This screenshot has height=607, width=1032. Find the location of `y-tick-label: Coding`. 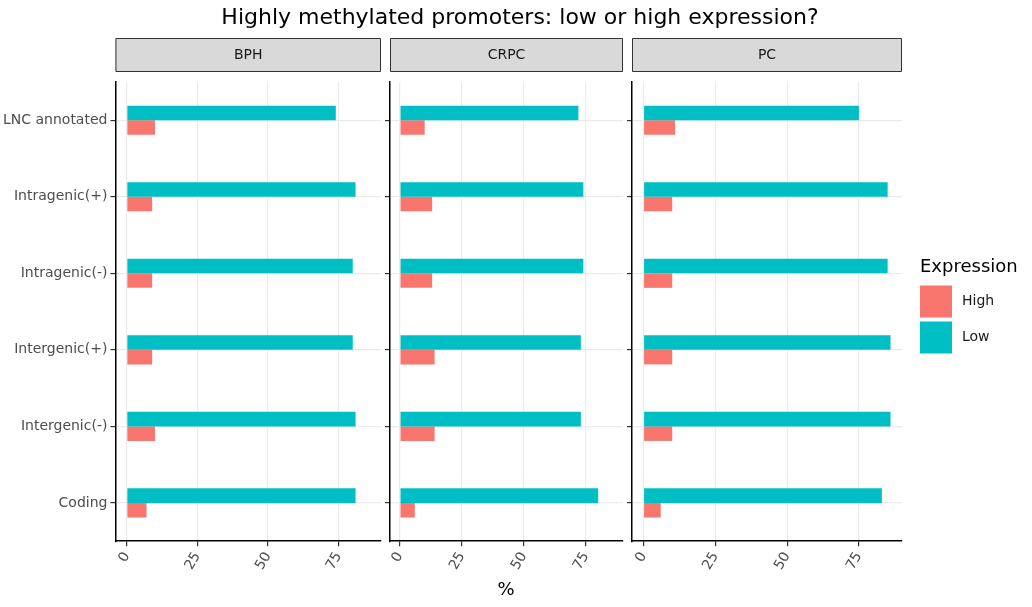

y-tick-label: Coding is located at coordinates (83, 501).